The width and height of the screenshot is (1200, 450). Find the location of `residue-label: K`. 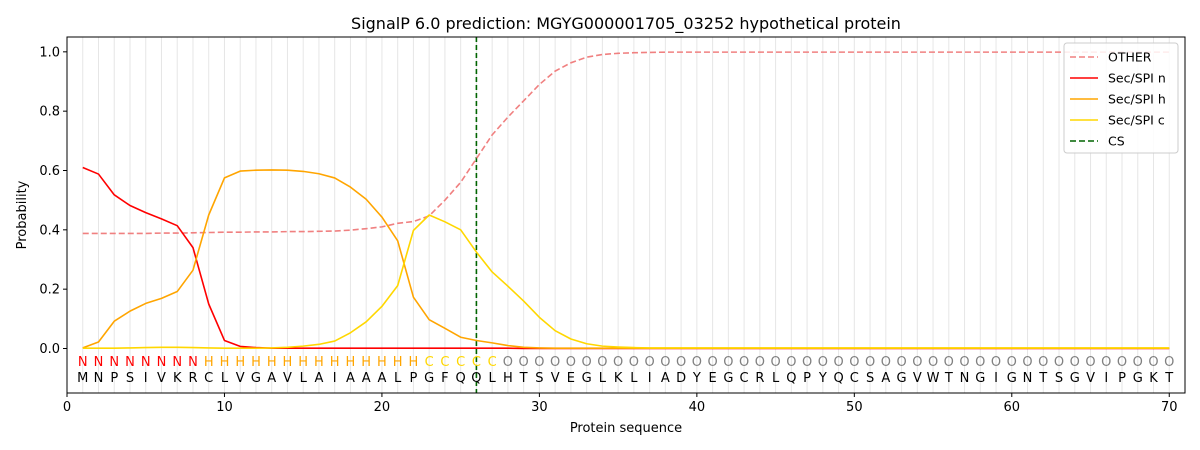

residue-label: K is located at coordinates (618, 378).